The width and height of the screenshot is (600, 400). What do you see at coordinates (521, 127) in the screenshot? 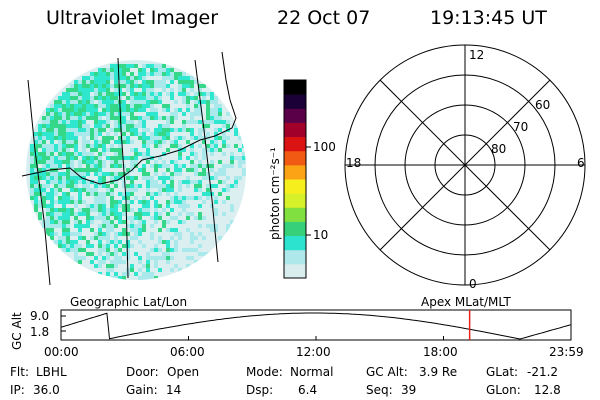
I see `mlat-label-70: 70` at bounding box center [521, 127].